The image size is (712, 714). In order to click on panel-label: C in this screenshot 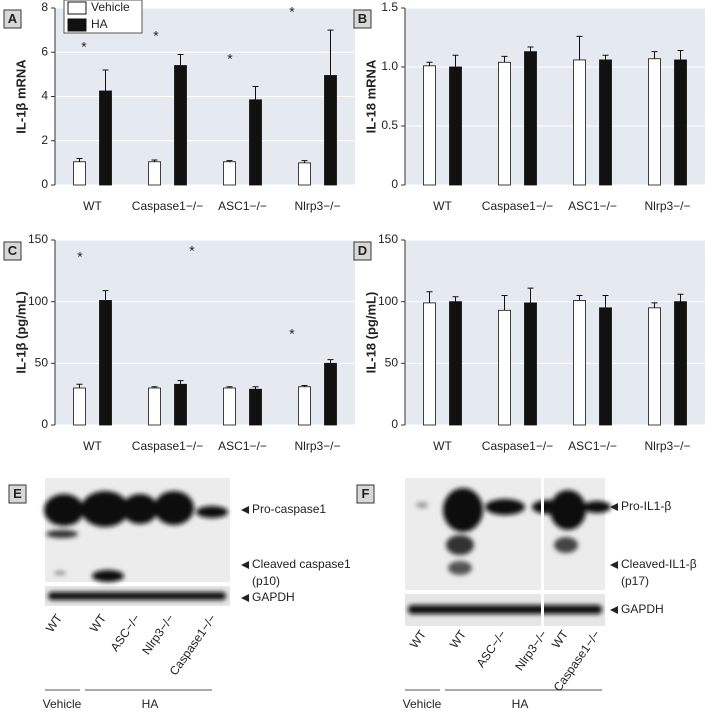, I will do `click(13, 250)`.